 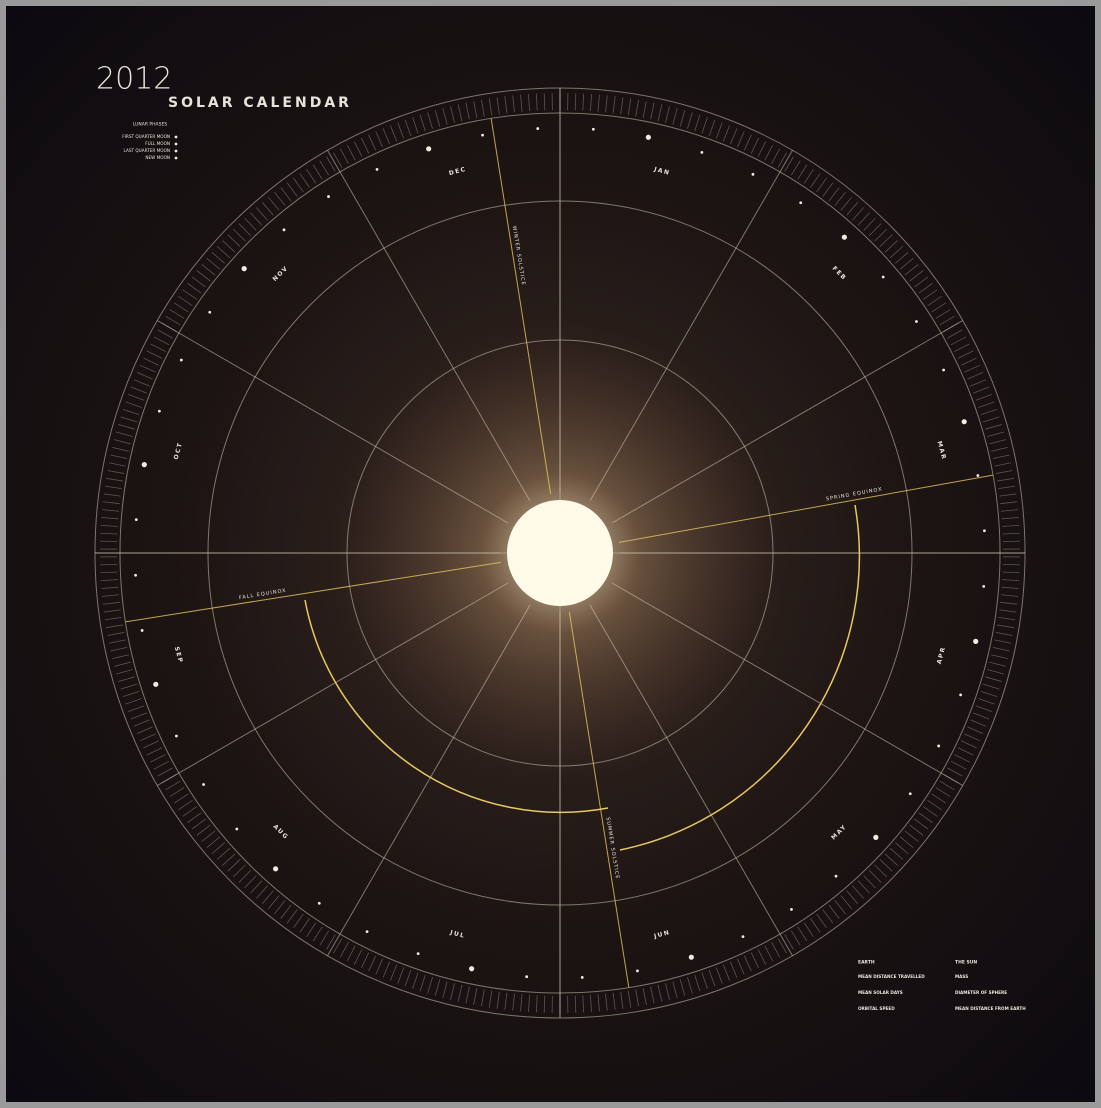 What do you see at coordinates (787, 422) in the screenshot?
I see `month-divider` at bounding box center [787, 422].